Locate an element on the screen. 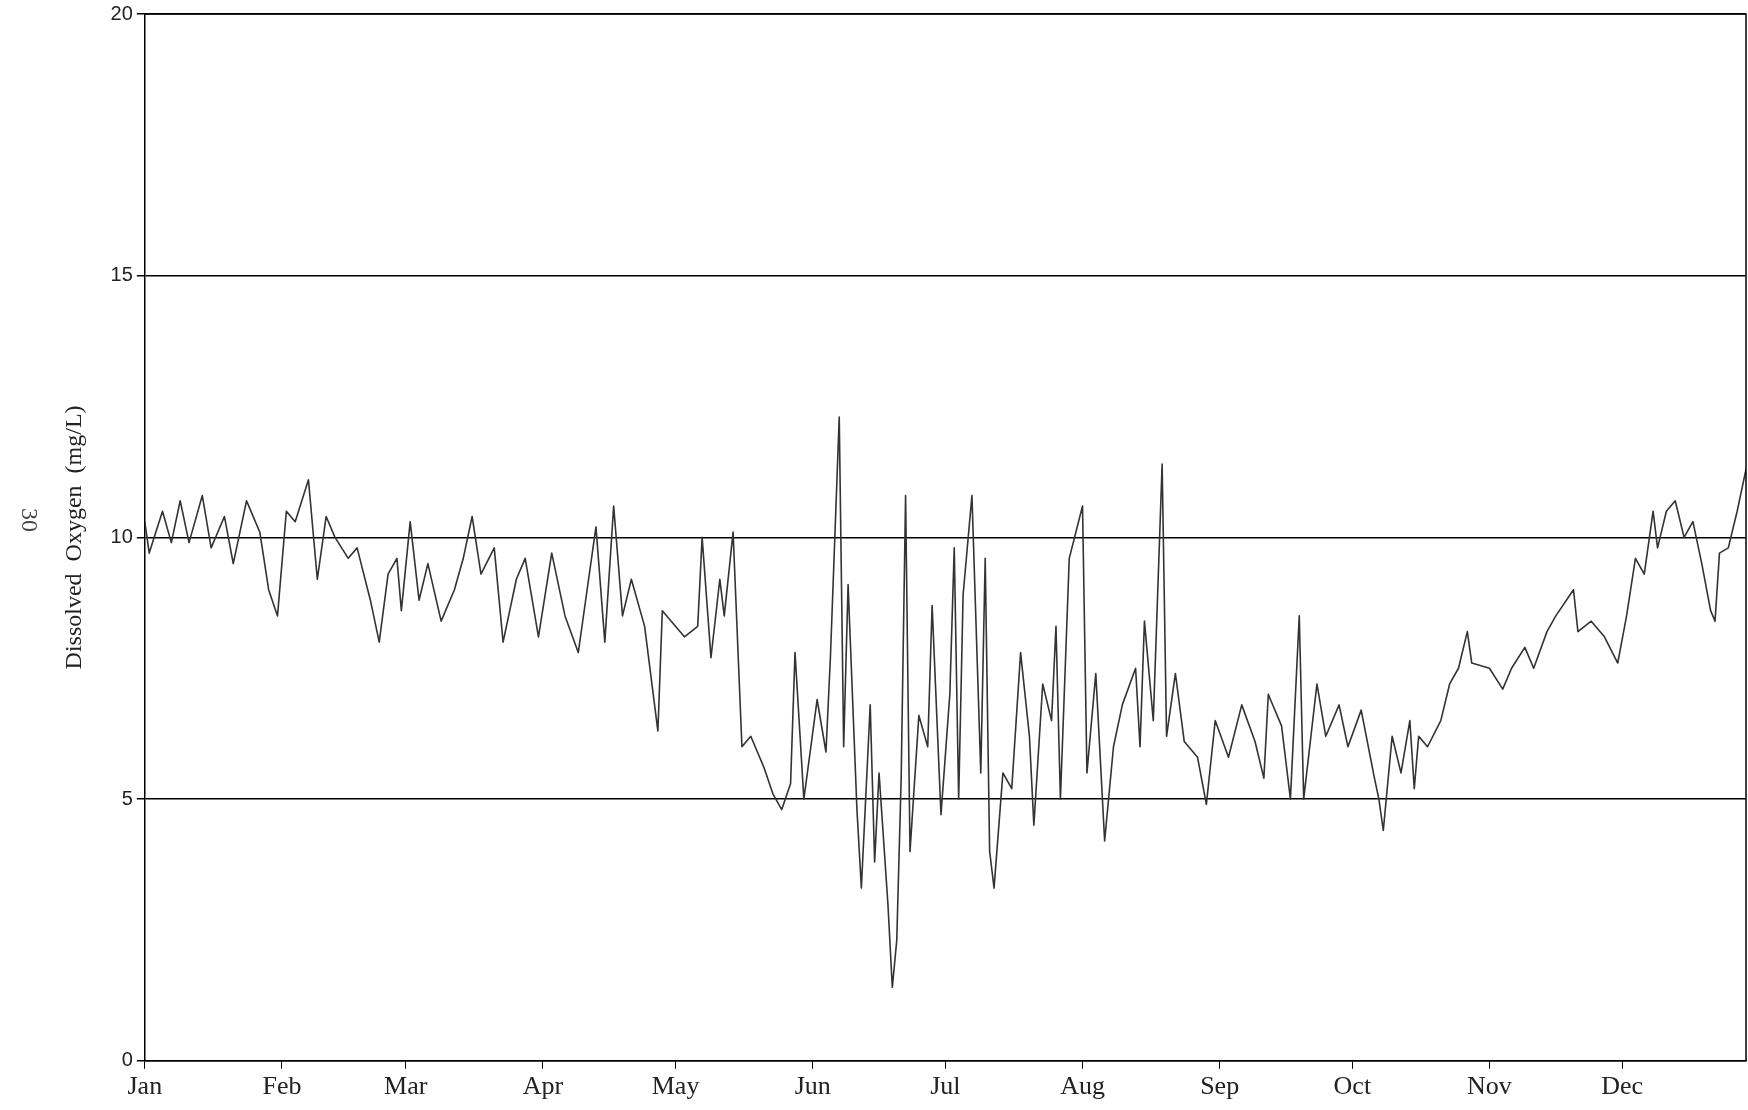 The height and width of the screenshot is (1110, 1748). x-tick-label: Apr is located at coordinates (543, 1086).